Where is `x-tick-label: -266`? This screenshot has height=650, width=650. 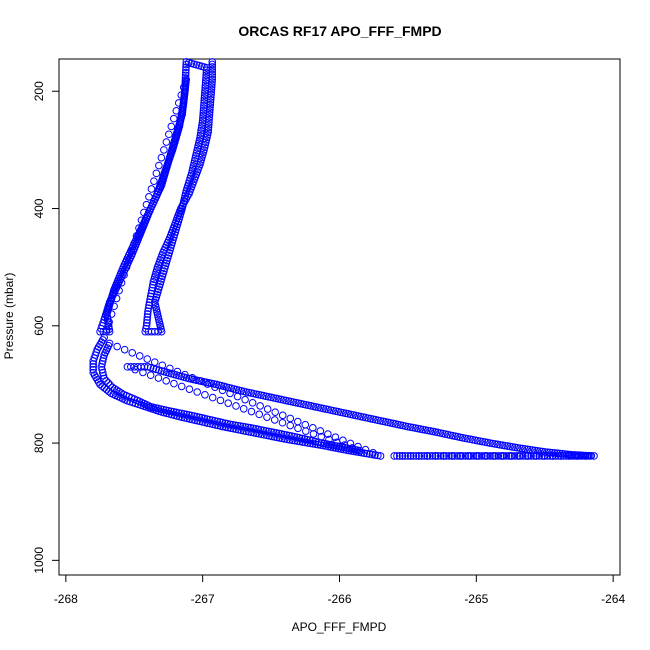 x-tick-label: -266 is located at coordinates (339, 599).